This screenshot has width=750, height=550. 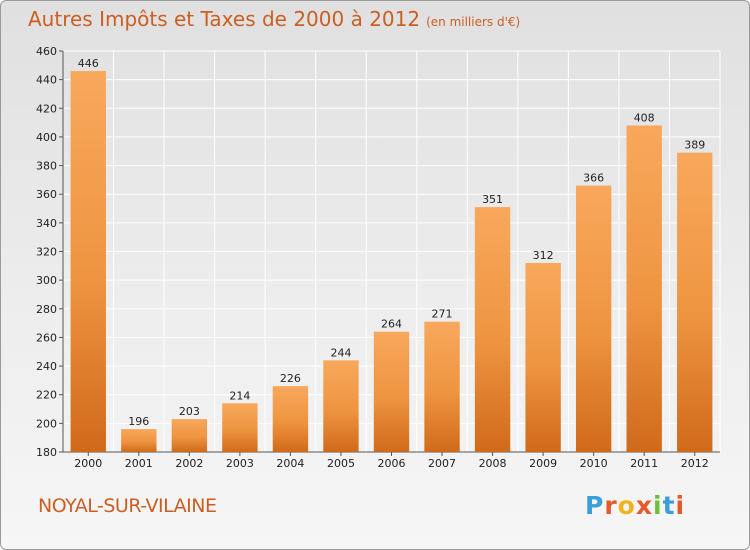 What do you see at coordinates (644, 117) in the screenshot?
I see `bar-value-label: 408` at bounding box center [644, 117].